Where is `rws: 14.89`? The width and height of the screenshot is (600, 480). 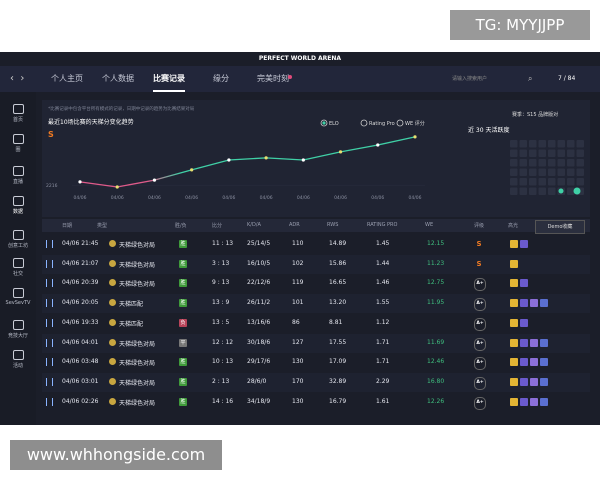
rws: 14.89 is located at coordinates (338, 243).